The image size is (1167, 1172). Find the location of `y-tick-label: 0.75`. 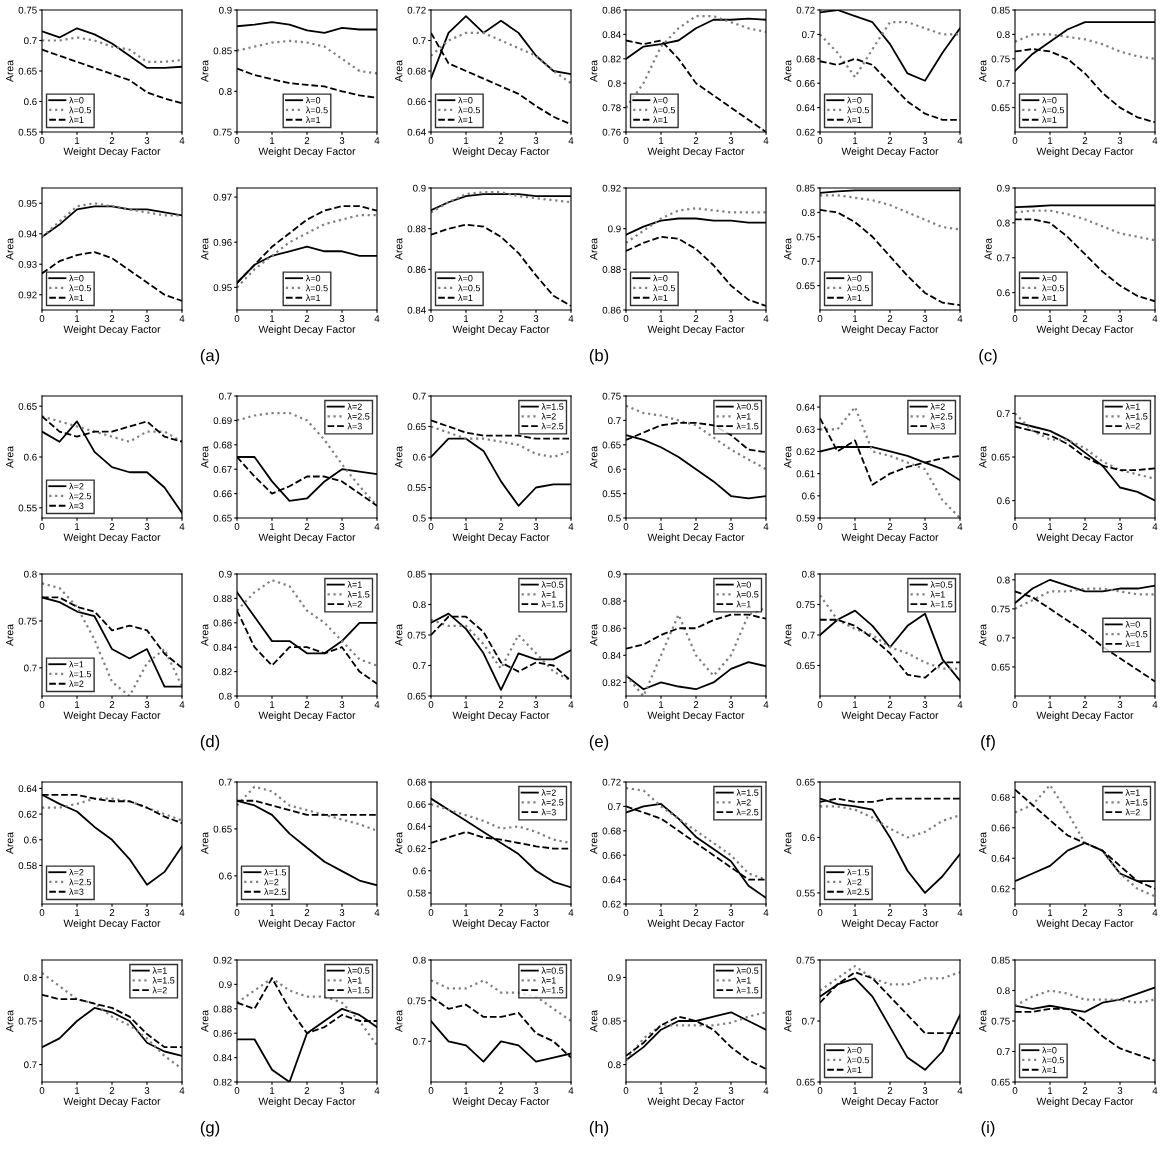

y-tick-label: 0.75 is located at coordinates (1000, 59).